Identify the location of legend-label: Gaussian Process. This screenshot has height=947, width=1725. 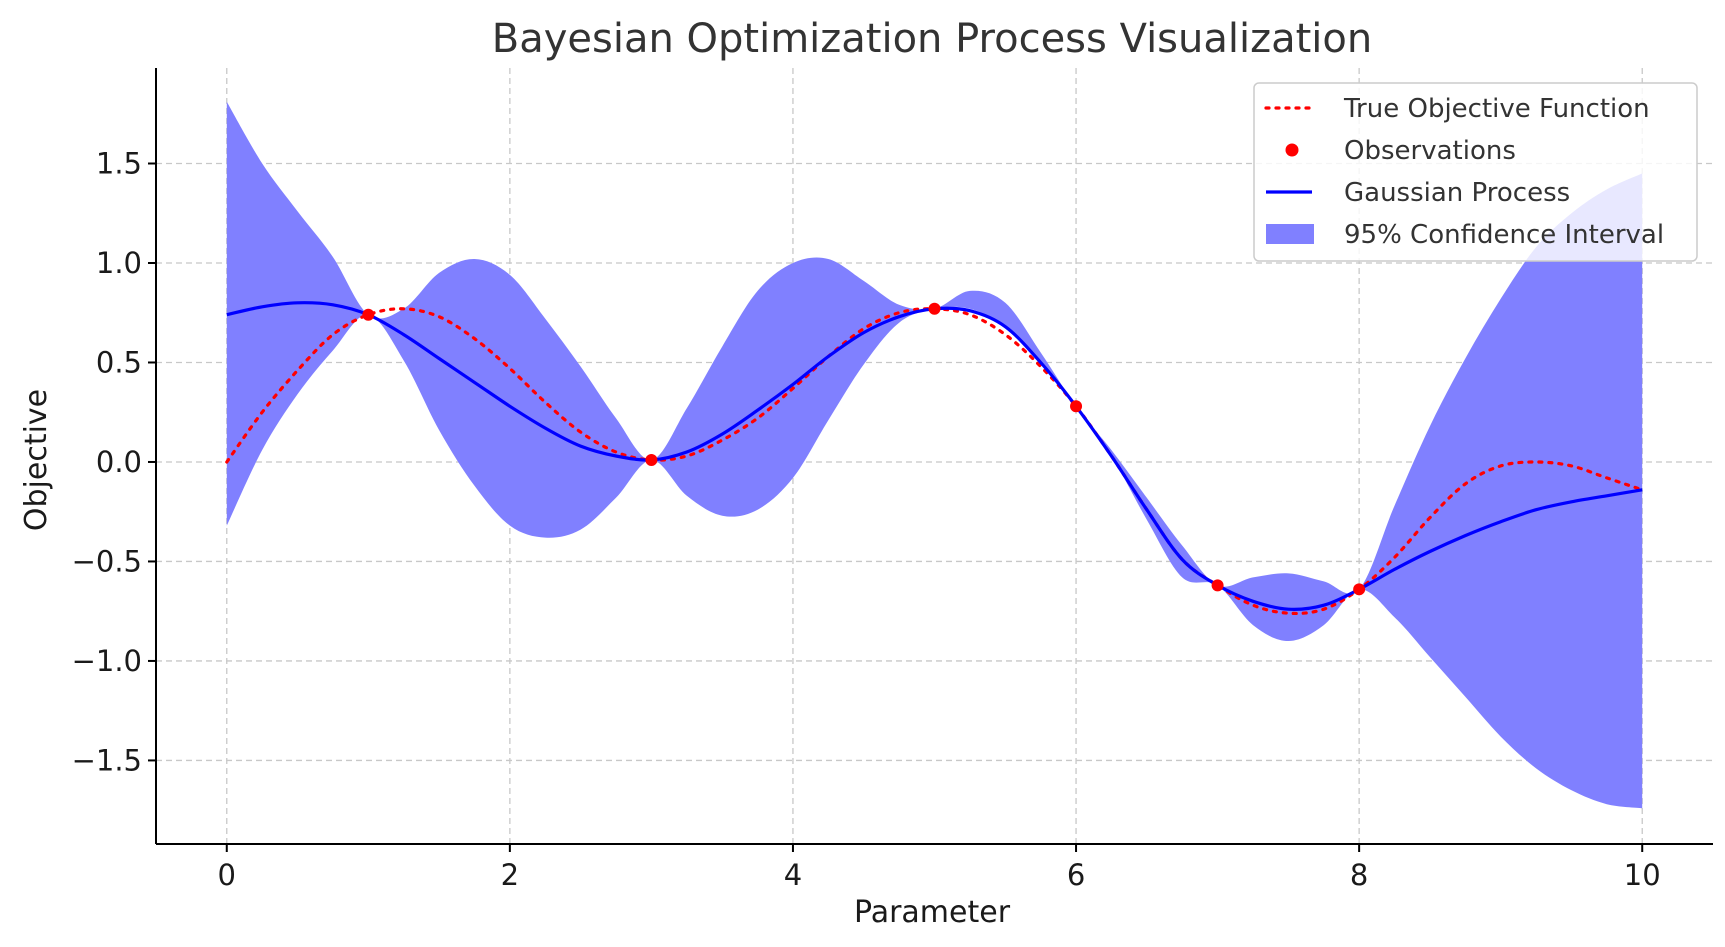
(1457, 193).